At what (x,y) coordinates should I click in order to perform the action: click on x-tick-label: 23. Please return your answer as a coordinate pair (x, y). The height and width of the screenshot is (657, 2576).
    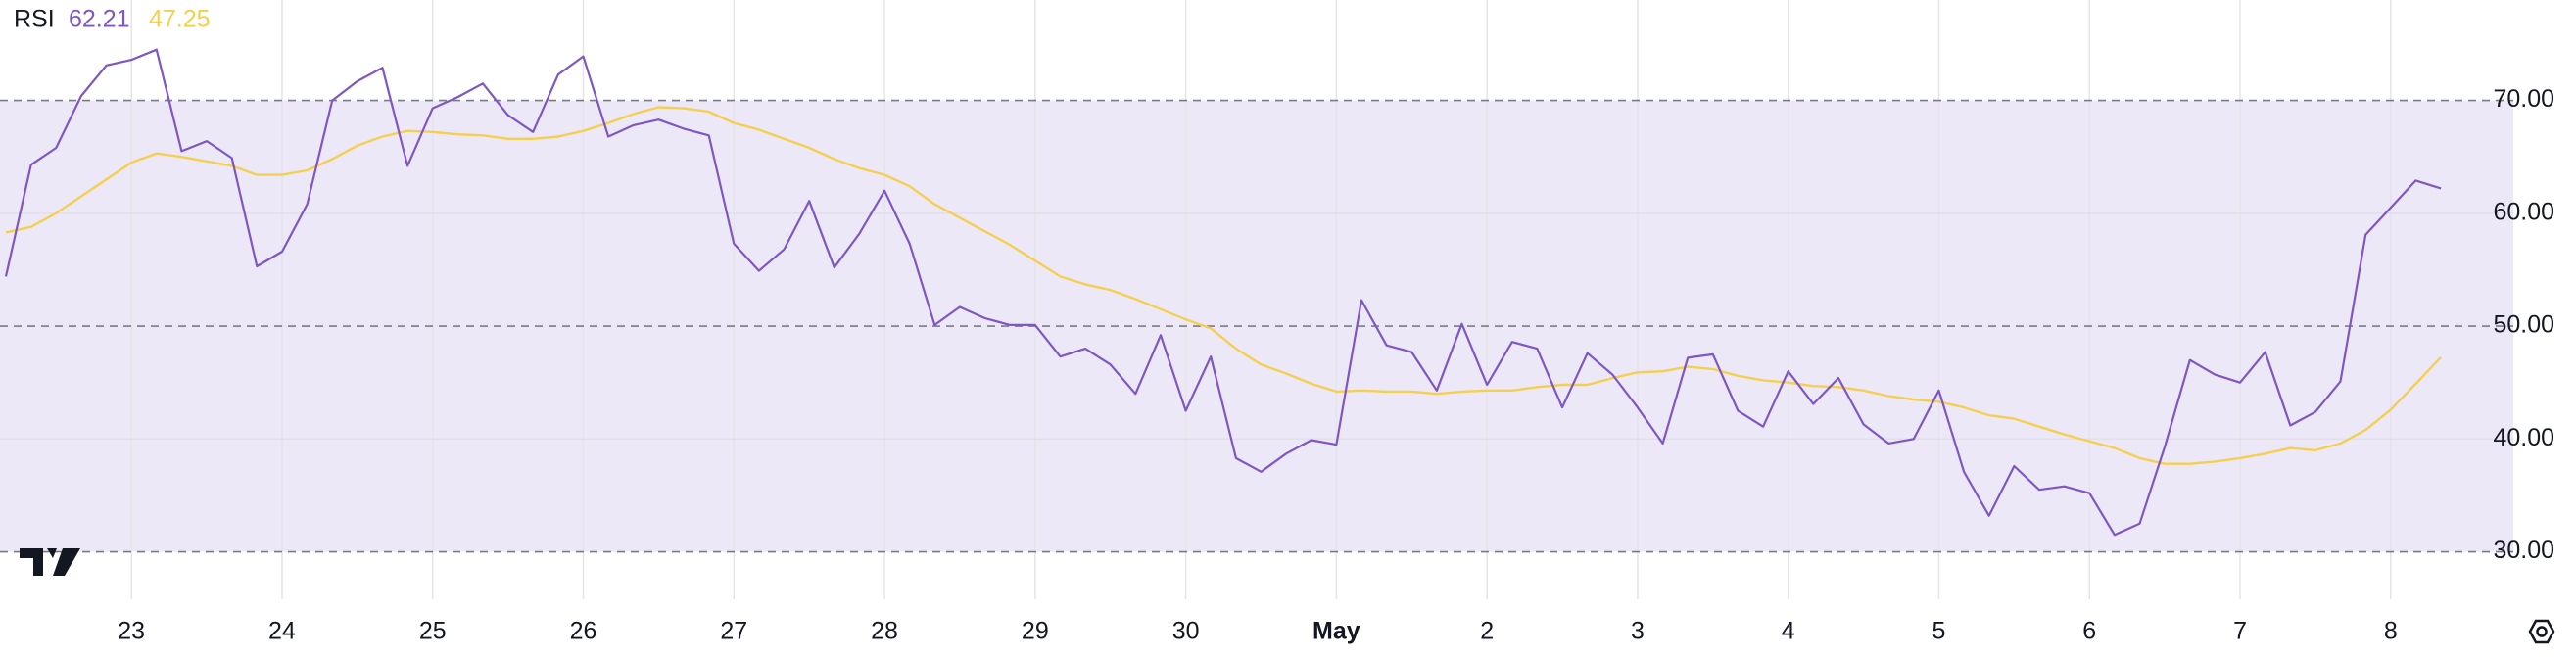
    Looking at the image, I should click on (132, 631).